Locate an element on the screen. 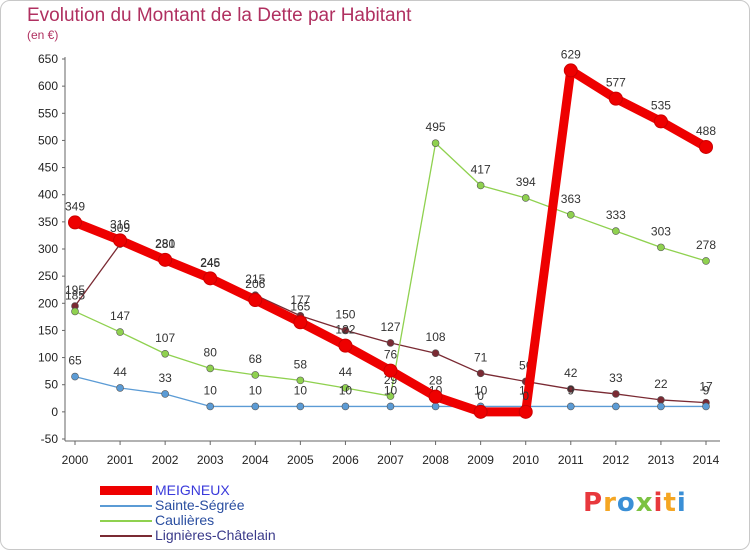 This screenshot has height=550, width=750. y-tick-label: 100 is located at coordinates (48, 358).